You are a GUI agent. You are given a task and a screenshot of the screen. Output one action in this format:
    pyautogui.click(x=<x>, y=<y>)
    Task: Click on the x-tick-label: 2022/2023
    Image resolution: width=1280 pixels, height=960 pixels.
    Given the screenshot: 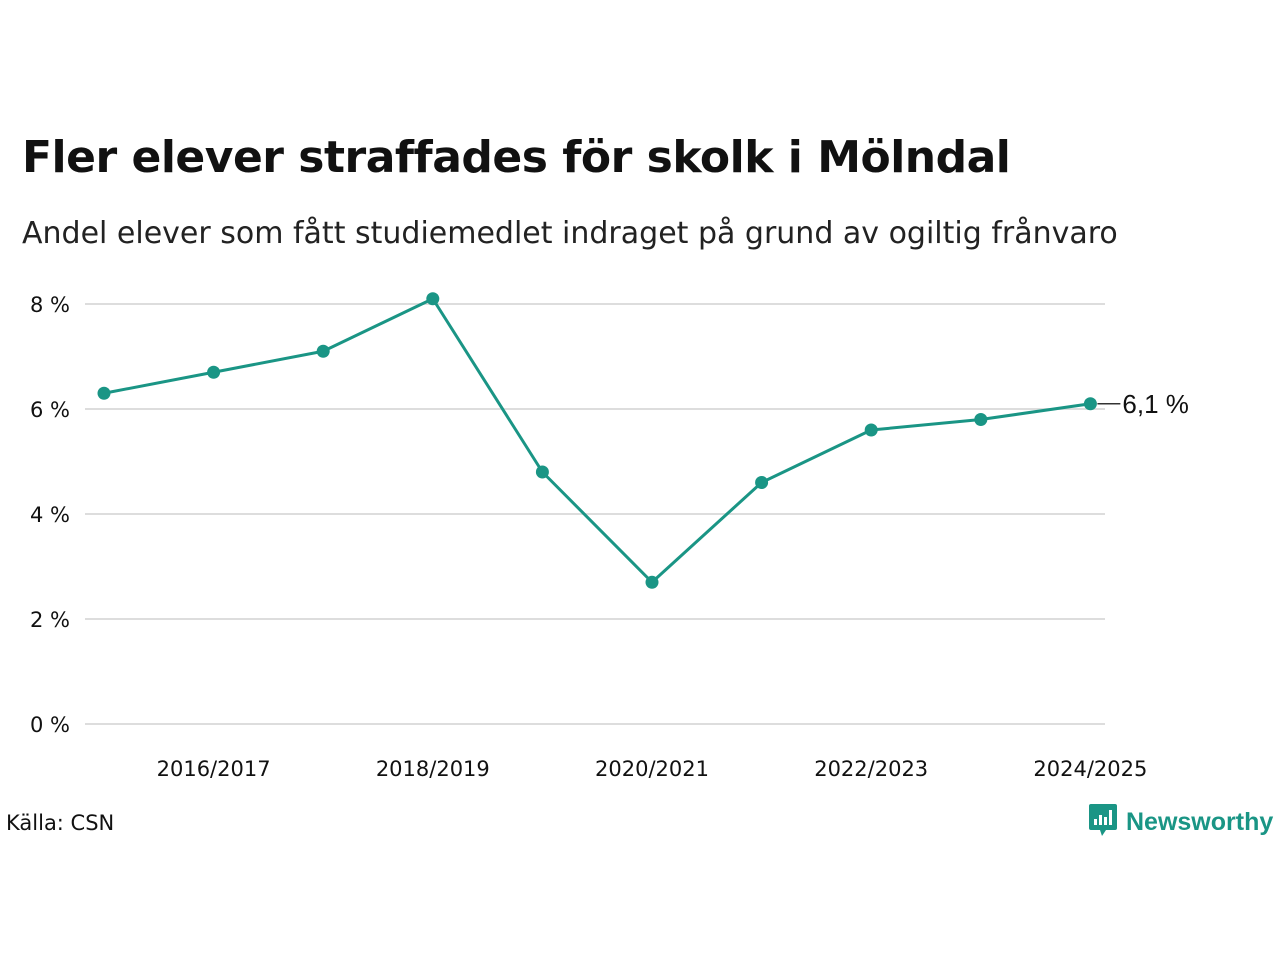 What is the action you would take?
    pyautogui.click(x=871, y=769)
    